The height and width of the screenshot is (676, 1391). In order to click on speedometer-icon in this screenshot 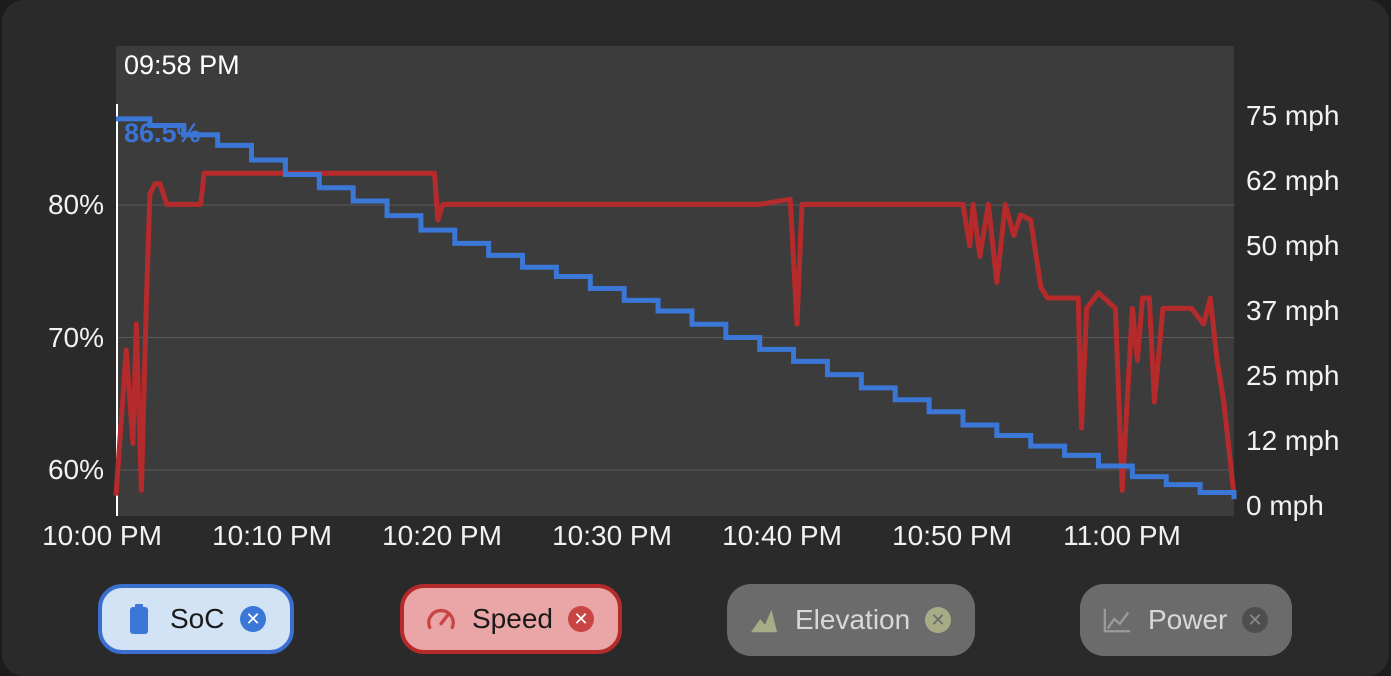, I will do `click(441, 619)`.